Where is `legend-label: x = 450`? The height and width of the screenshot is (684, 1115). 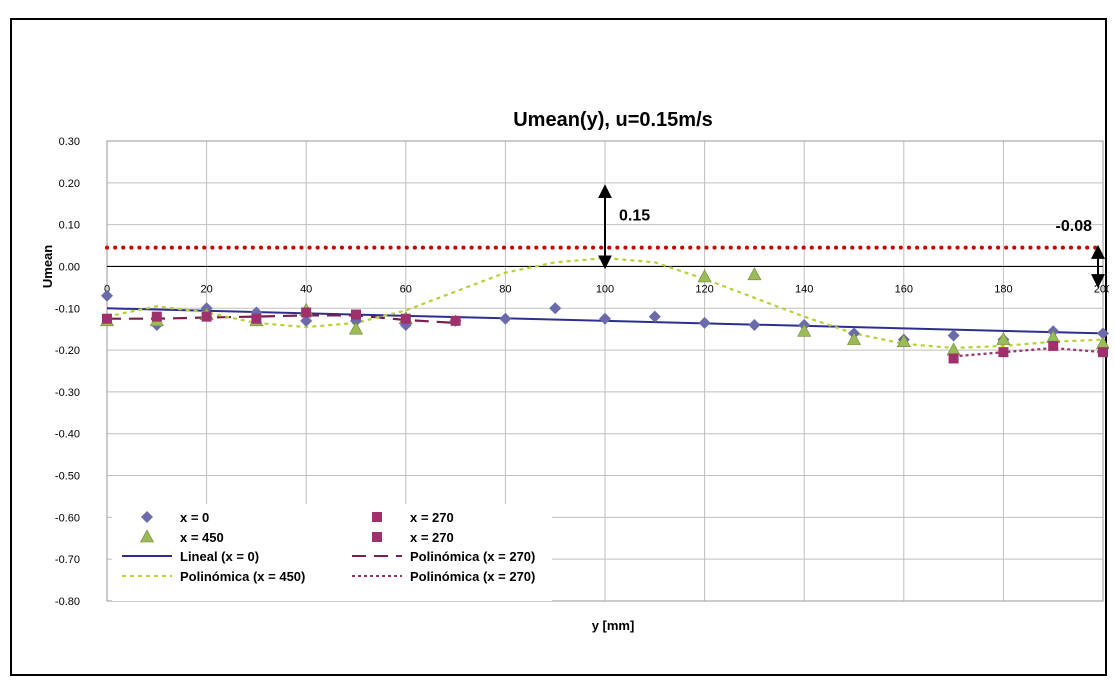 legend-label: x = 450 is located at coordinates (202, 537).